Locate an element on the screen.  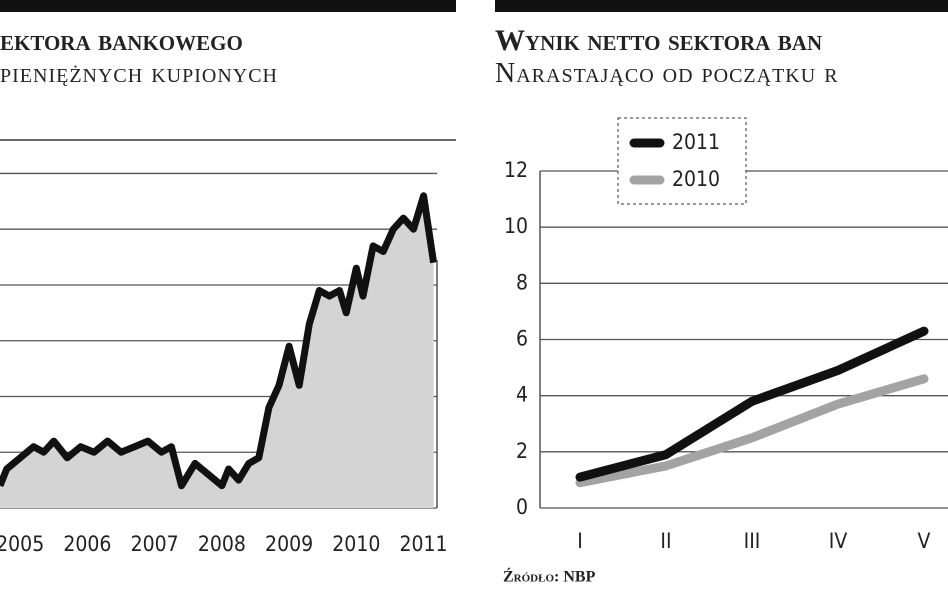
y-tick-label: 8 is located at coordinates (522, 282).